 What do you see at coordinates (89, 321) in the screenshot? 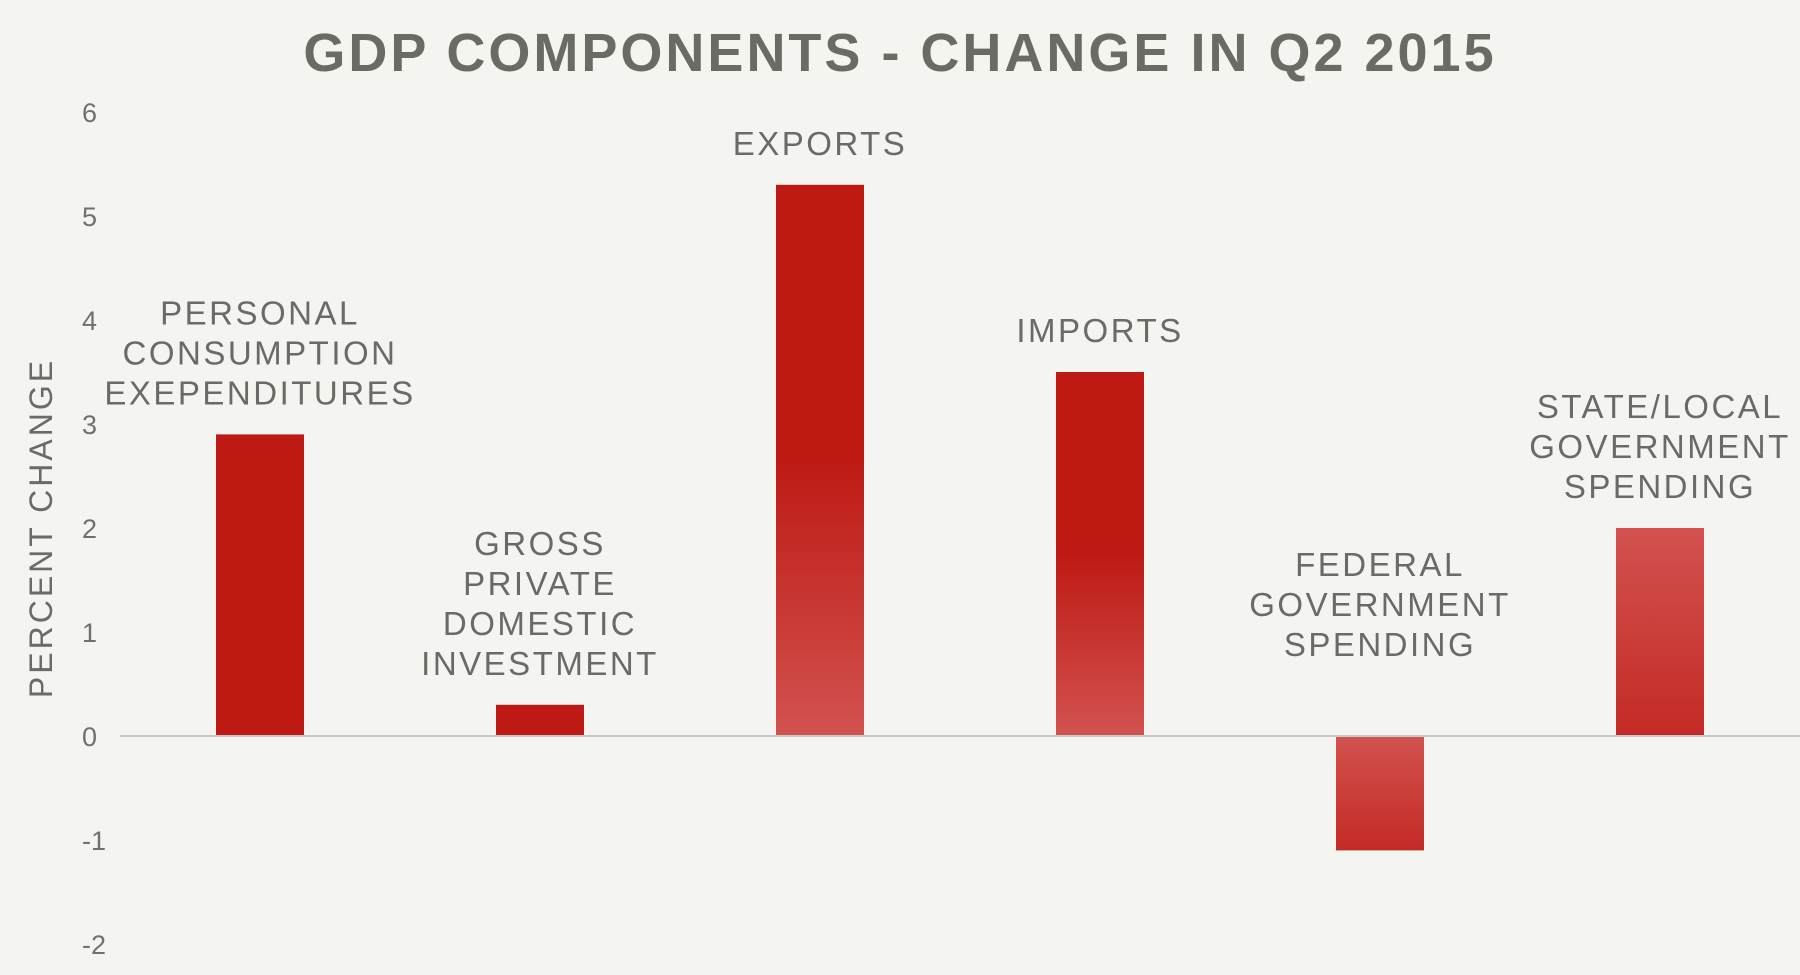
I see `y-tick-label: 4` at bounding box center [89, 321].